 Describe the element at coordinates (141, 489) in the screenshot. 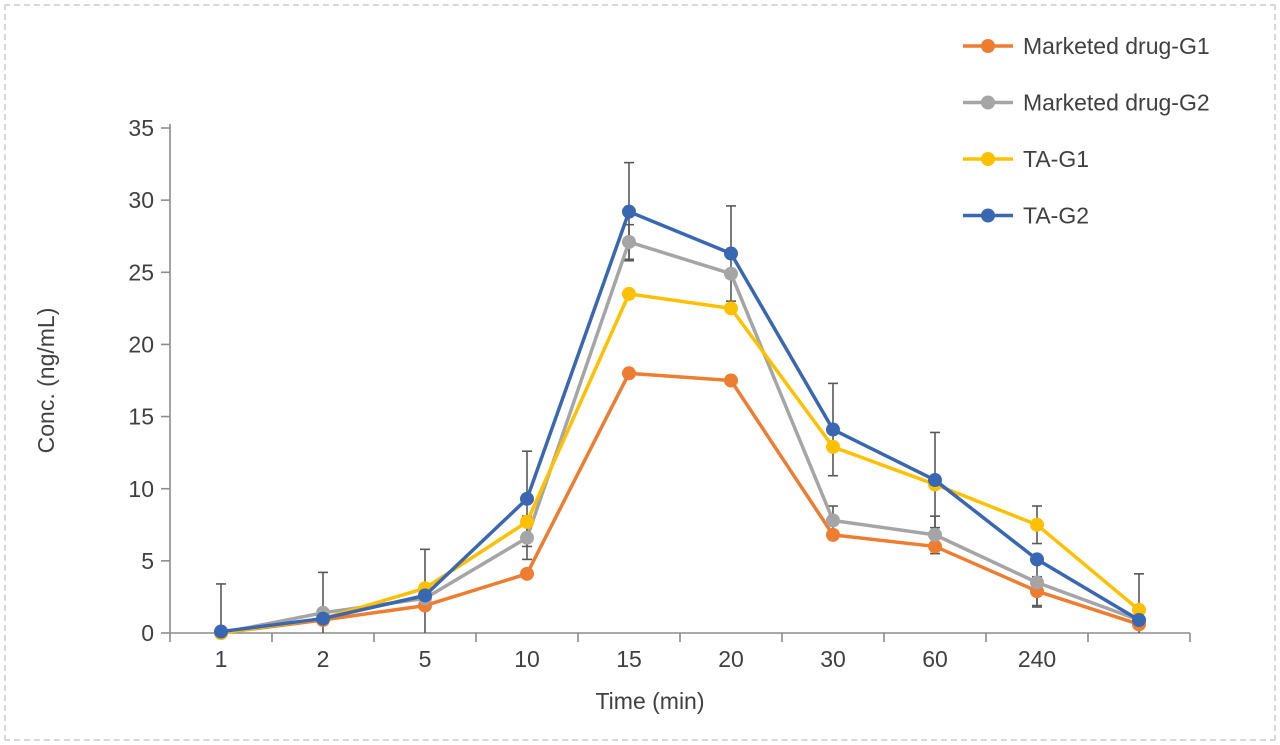

I see `y-tick-label: 10` at that location.